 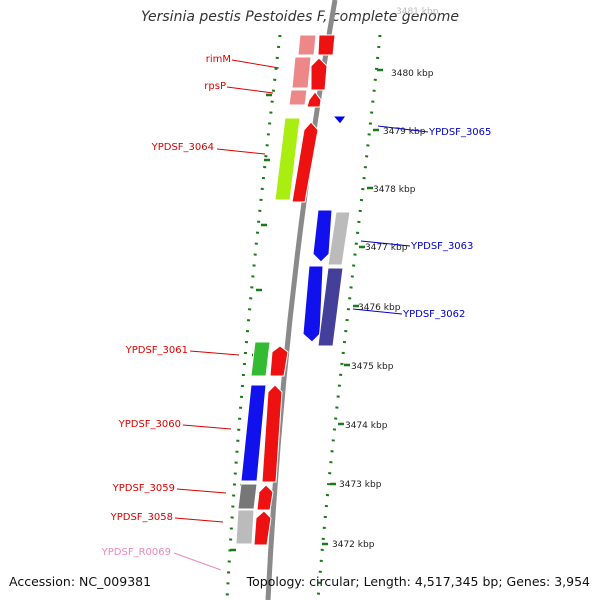 I want to click on gene-label-YPDSF_3065: YPDSF_3065, so click(x=459, y=132).